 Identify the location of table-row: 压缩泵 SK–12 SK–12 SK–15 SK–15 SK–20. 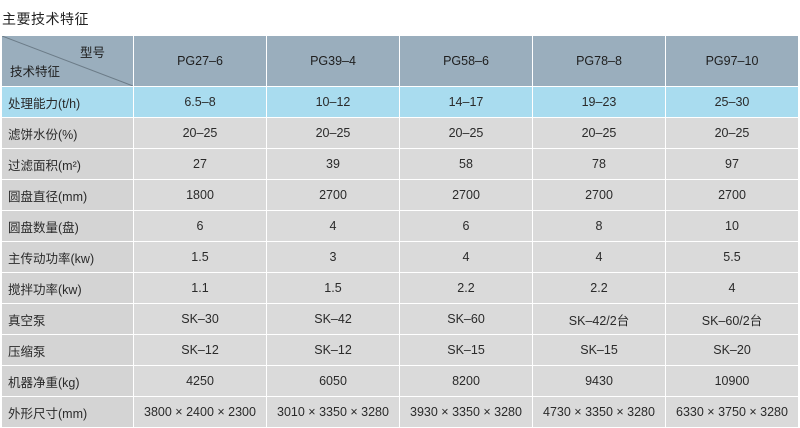
(400, 350).